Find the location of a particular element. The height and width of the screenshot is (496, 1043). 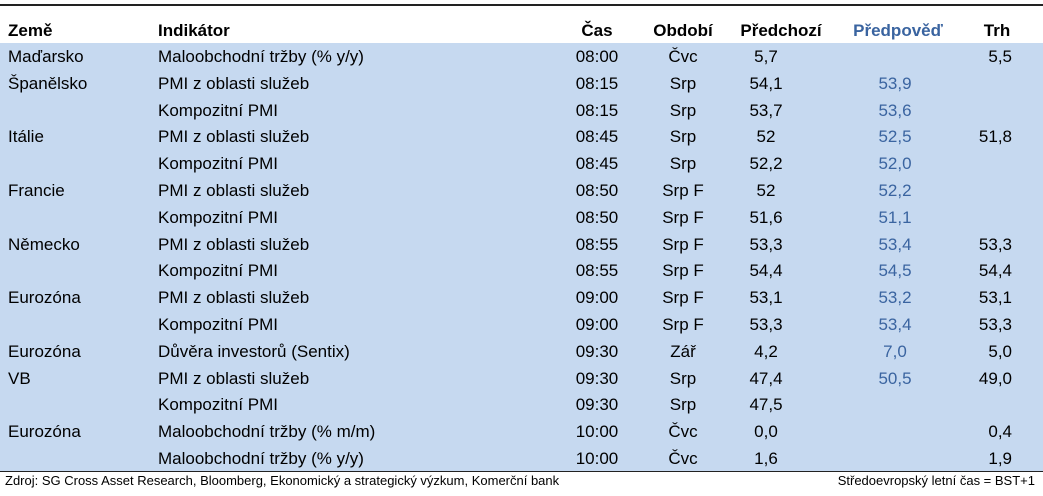

table-cell: 52,0 is located at coordinates (895, 164).